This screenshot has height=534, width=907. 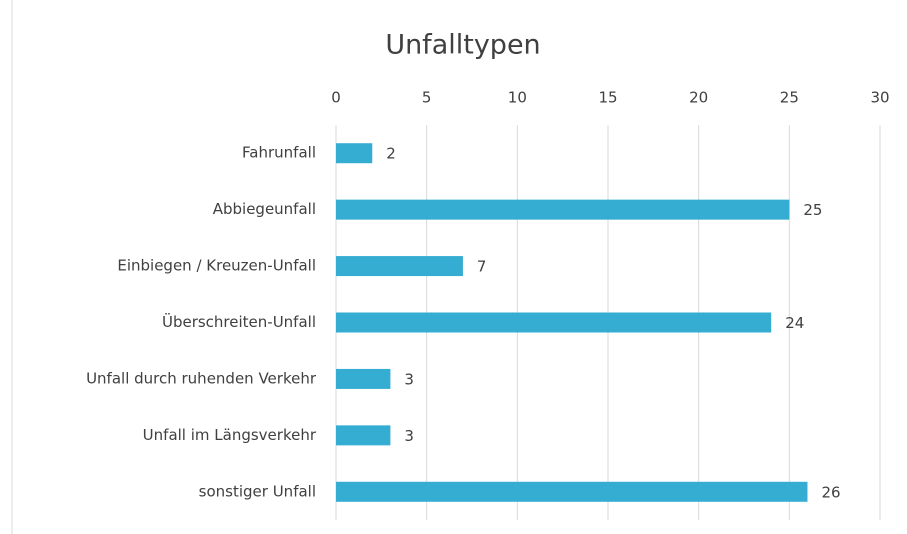 What do you see at coordinates (391, 154) in the screenshot?
I see `data-label: 2` at bounding box center [391, 154].